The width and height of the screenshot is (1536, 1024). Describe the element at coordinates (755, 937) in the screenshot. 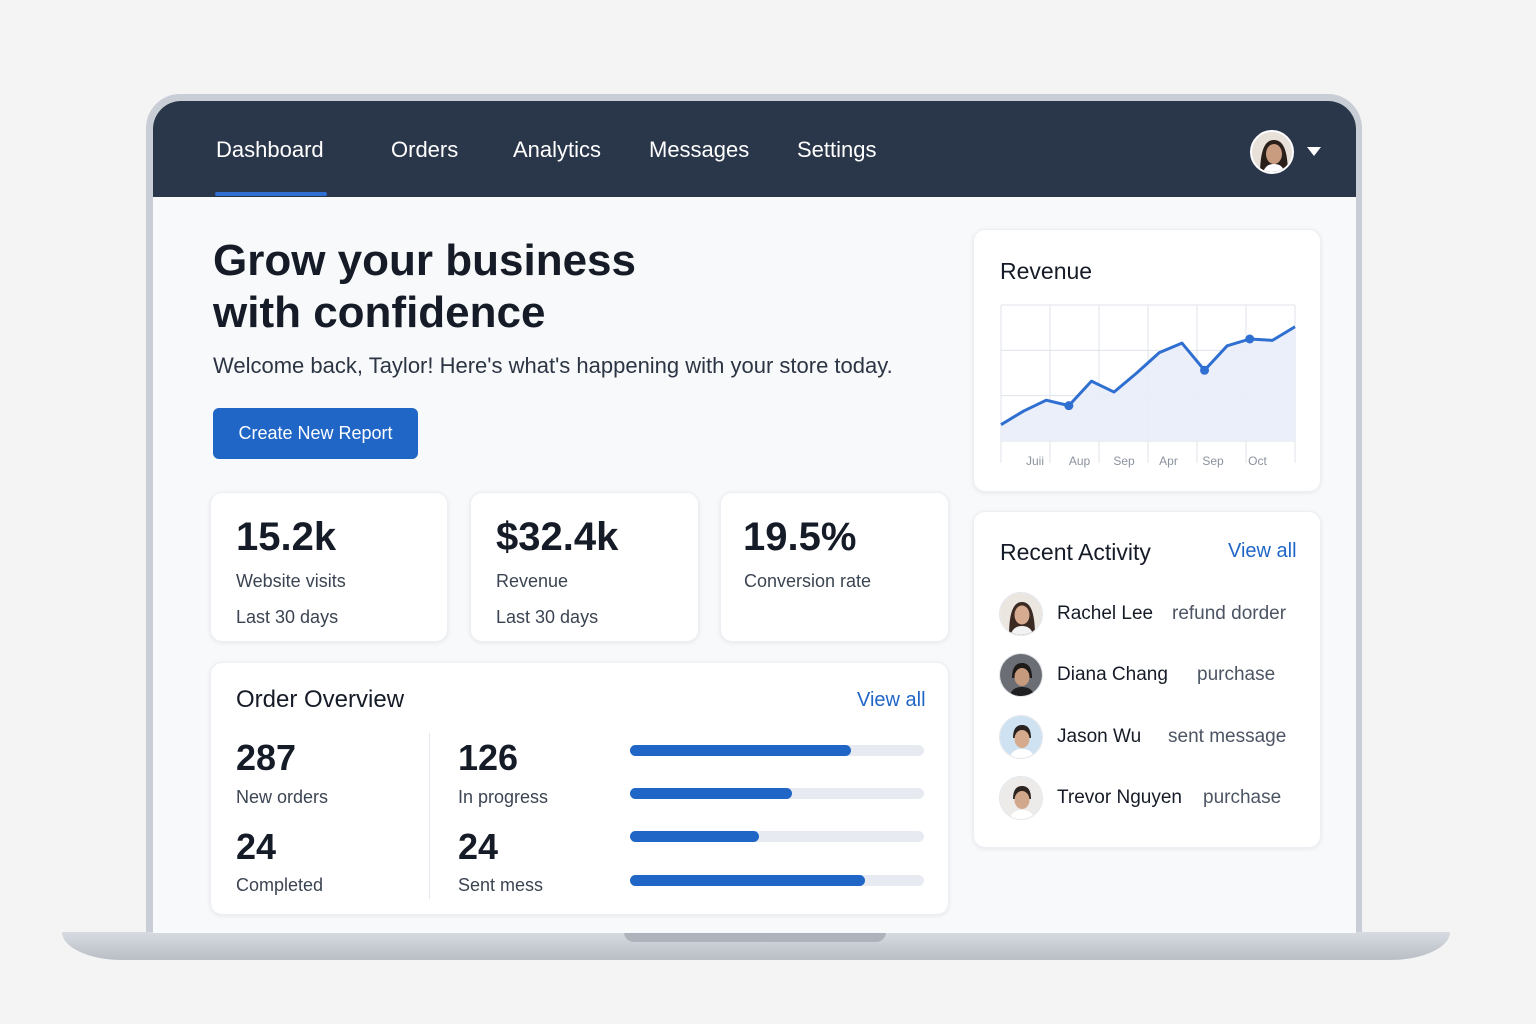

I see `laptop-notch` at that location.